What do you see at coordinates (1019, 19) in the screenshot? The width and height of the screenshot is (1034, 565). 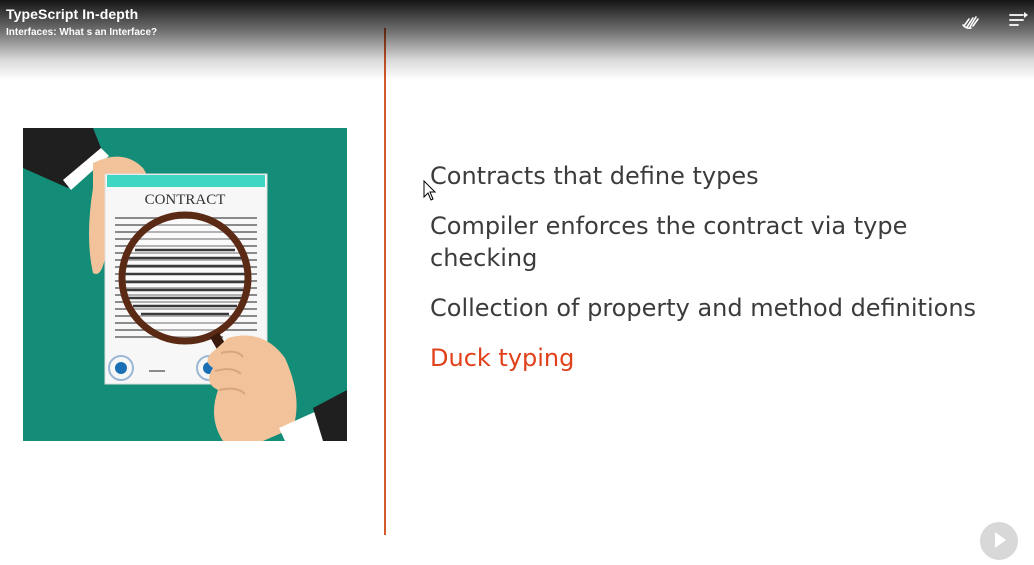 I see `menu-icon` at bounding box center [1019, 19].